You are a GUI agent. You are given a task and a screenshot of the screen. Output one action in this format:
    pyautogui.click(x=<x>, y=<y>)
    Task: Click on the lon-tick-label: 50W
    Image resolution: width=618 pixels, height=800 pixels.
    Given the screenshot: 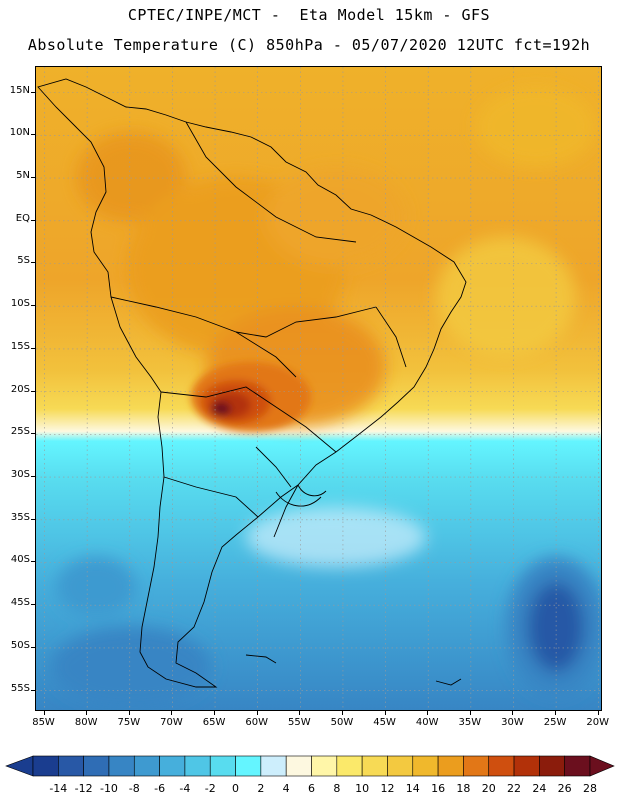 What is the action you would take?
    pyautogui.click(x=342, y=722)
    